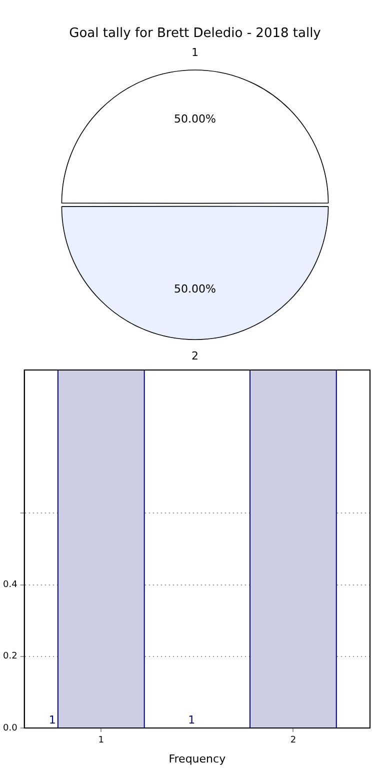 The image size is (390, 780). Describe the element at coordinates (10, 657) in the screenshot. I see `y-tick-label: 0.2` at that location.